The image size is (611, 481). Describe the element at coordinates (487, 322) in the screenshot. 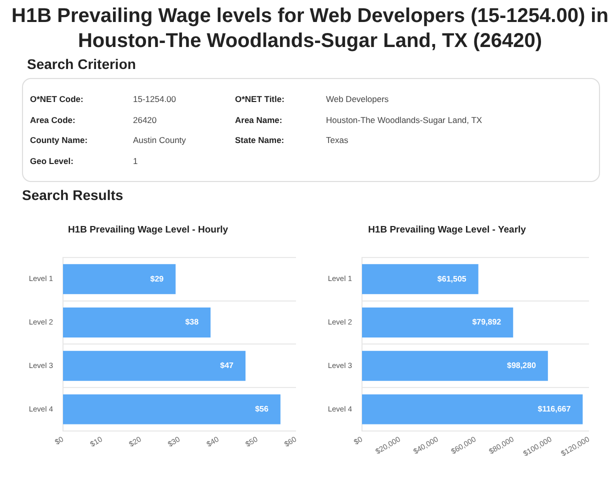

I see `data-label: $79,892` at that location.